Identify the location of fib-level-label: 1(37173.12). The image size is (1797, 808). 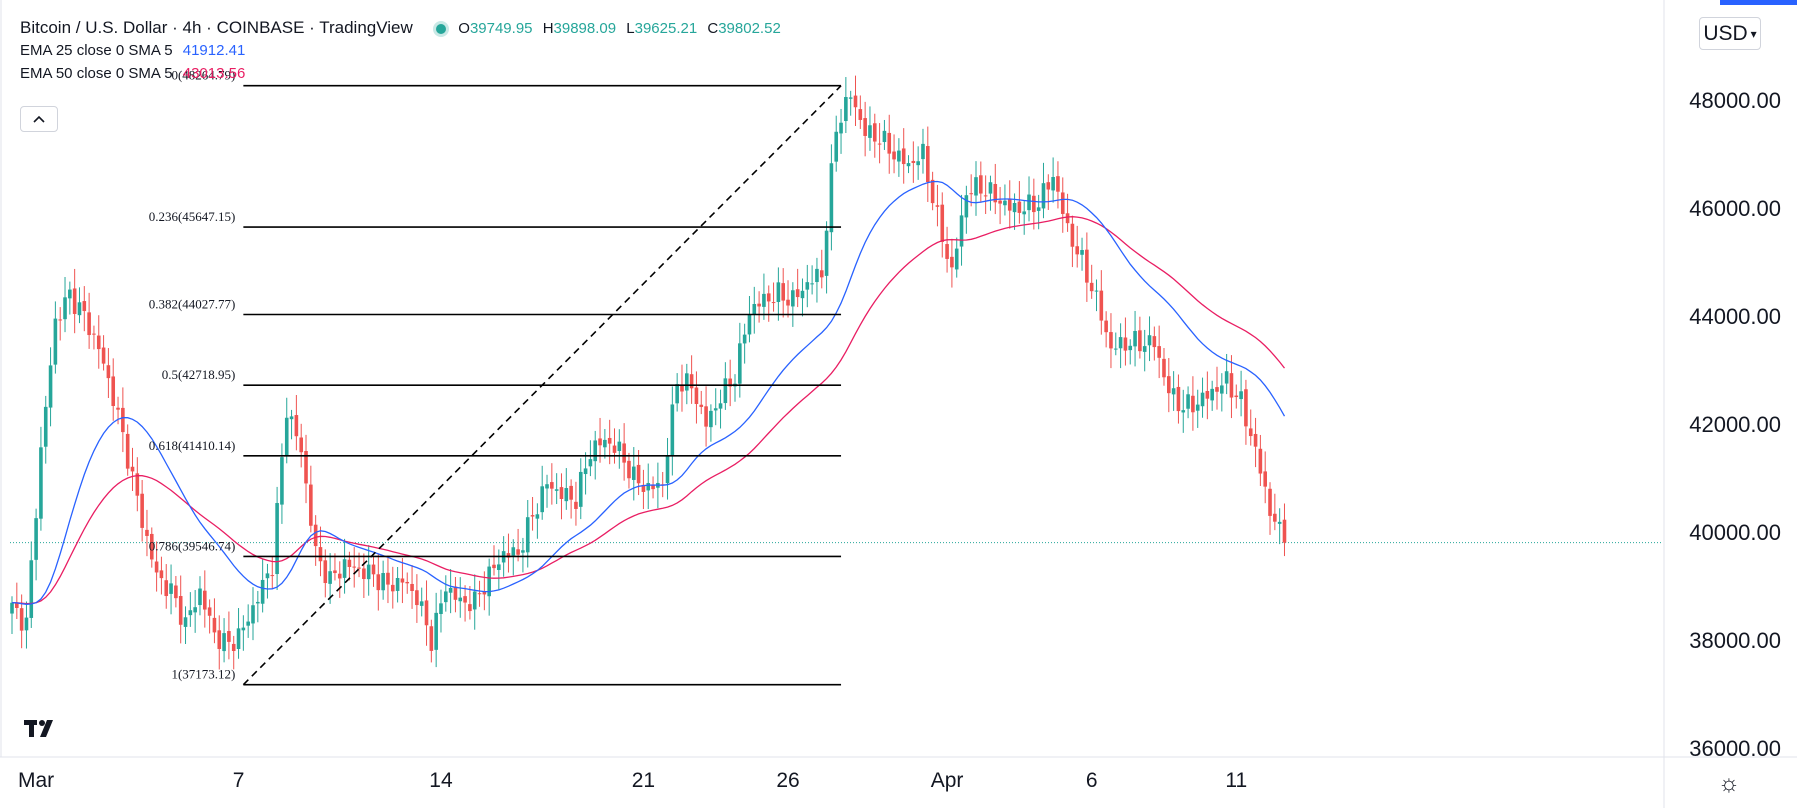
(203, 674).